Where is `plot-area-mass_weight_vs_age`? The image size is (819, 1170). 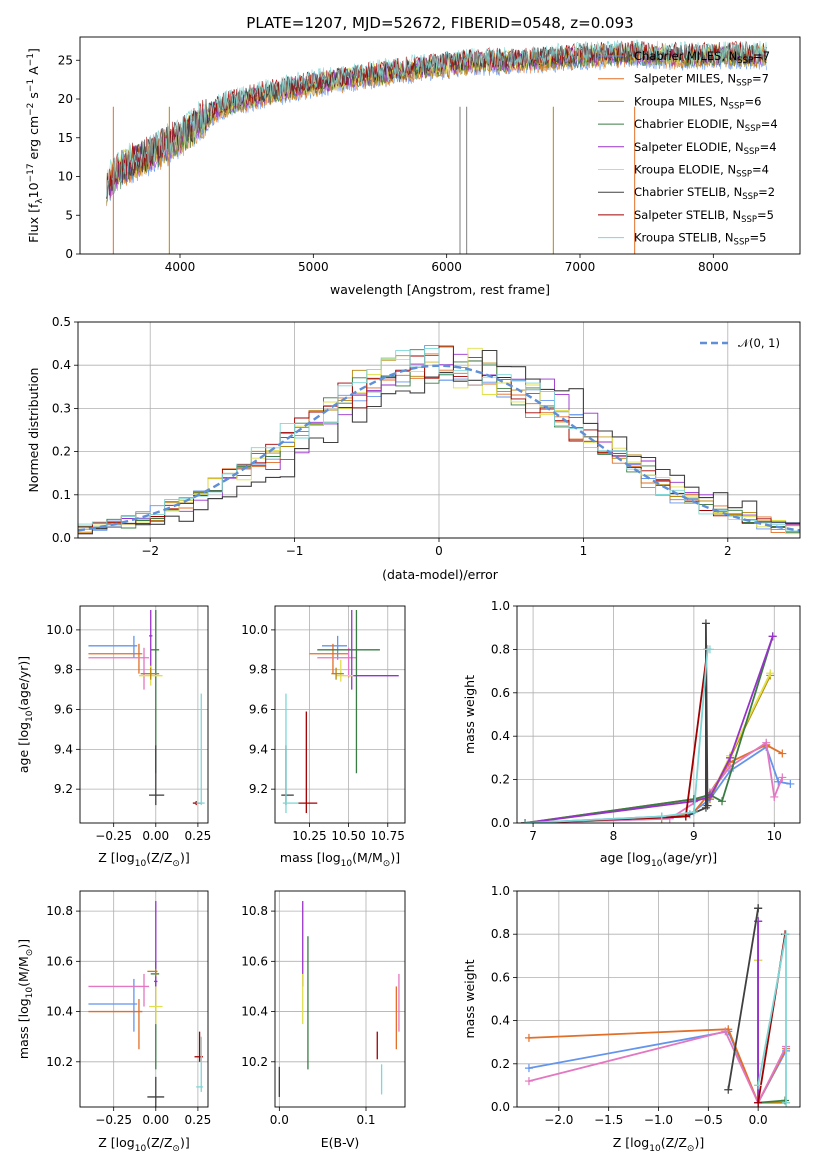 plot-area-mass_weight_vs_age is located at coordinates (658, 721).